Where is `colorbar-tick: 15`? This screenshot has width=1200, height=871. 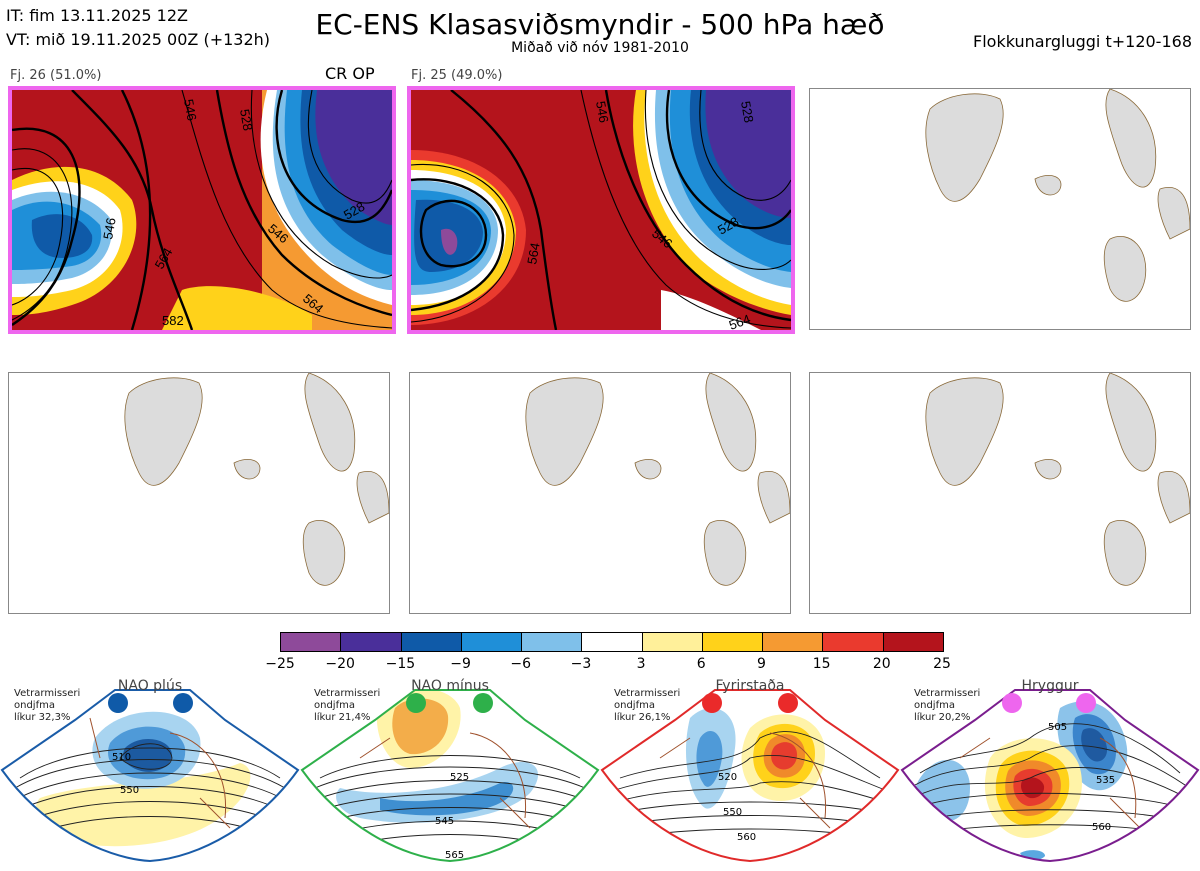
colorbar-tick: 15 is located at coordinates (821, 664).